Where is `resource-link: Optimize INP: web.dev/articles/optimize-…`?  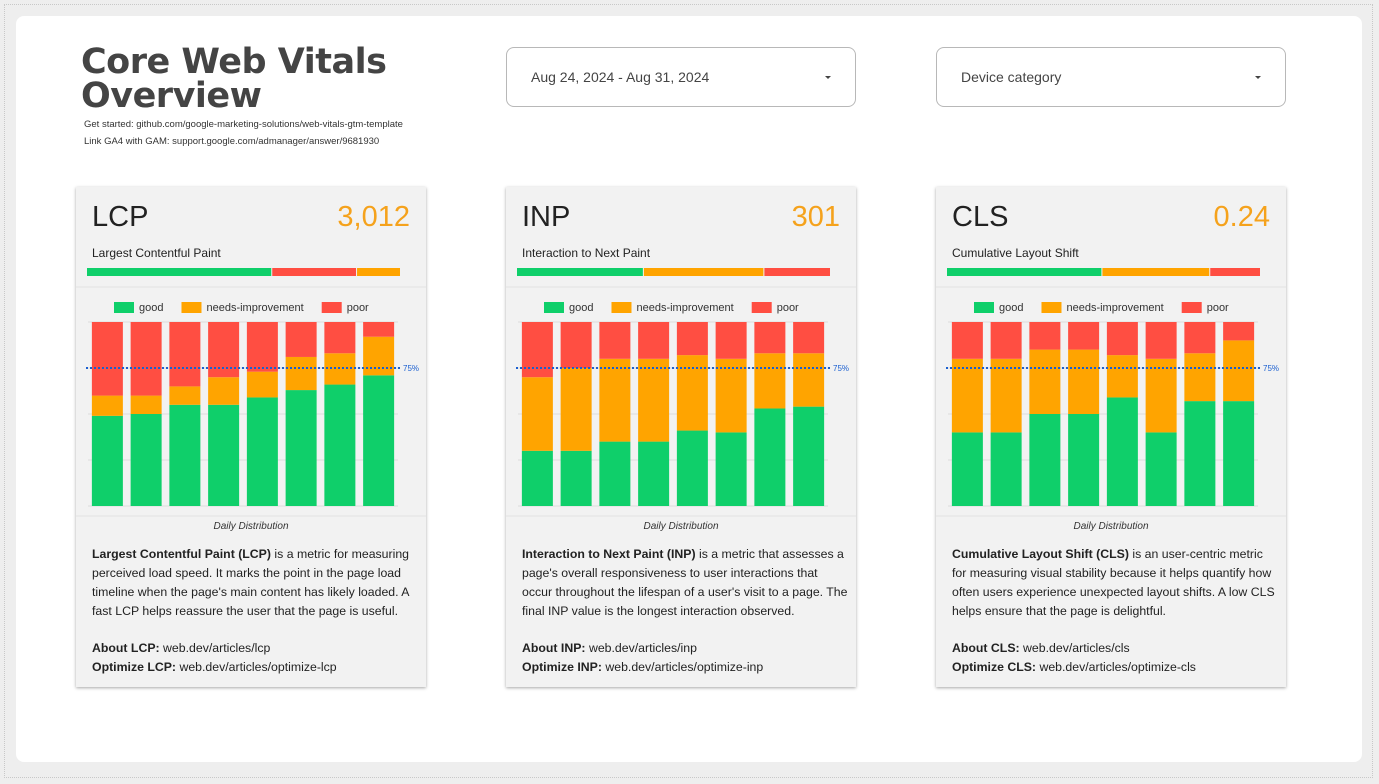
resource-link: Optimize INP: web.dev/articles/optimize-… is located at coordinates (642, 667).